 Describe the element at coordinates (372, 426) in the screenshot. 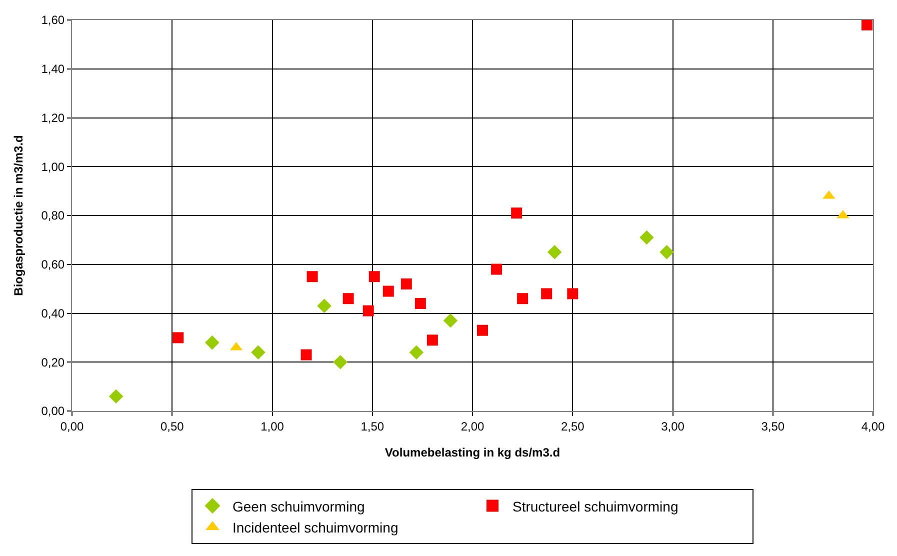

I see `x-tick-label: 1,50` at that location.